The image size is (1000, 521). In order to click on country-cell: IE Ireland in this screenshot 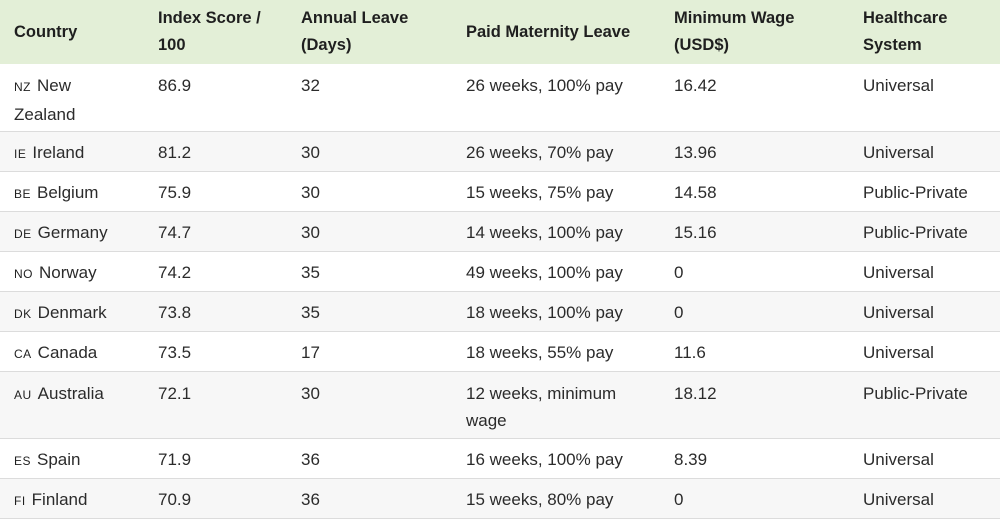, I will do `click(72, 151)`.